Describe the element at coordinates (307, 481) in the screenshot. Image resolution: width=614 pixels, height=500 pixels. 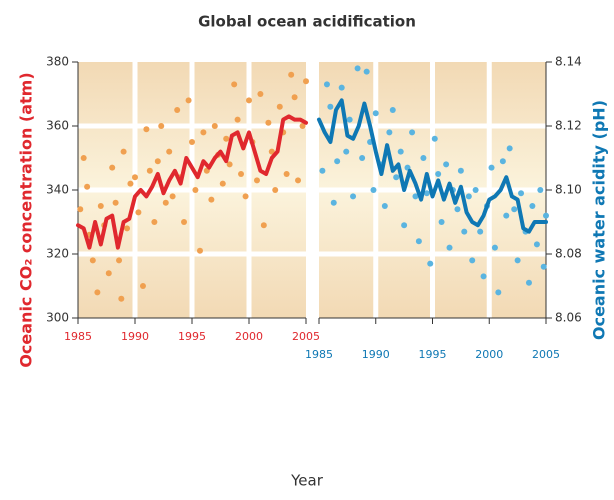
I see `x-axis-label: Year` at that location.